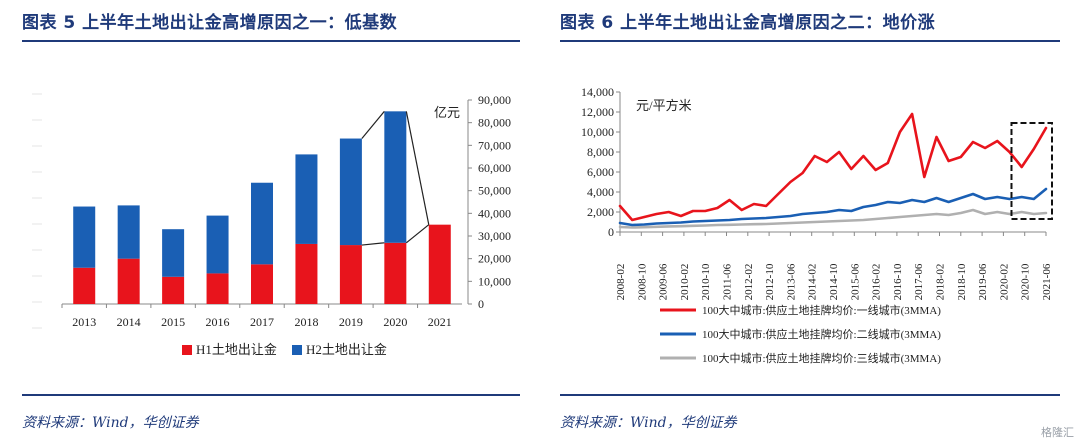  I want to click on right-y-tick-label: 14,000, so click(597, 92).